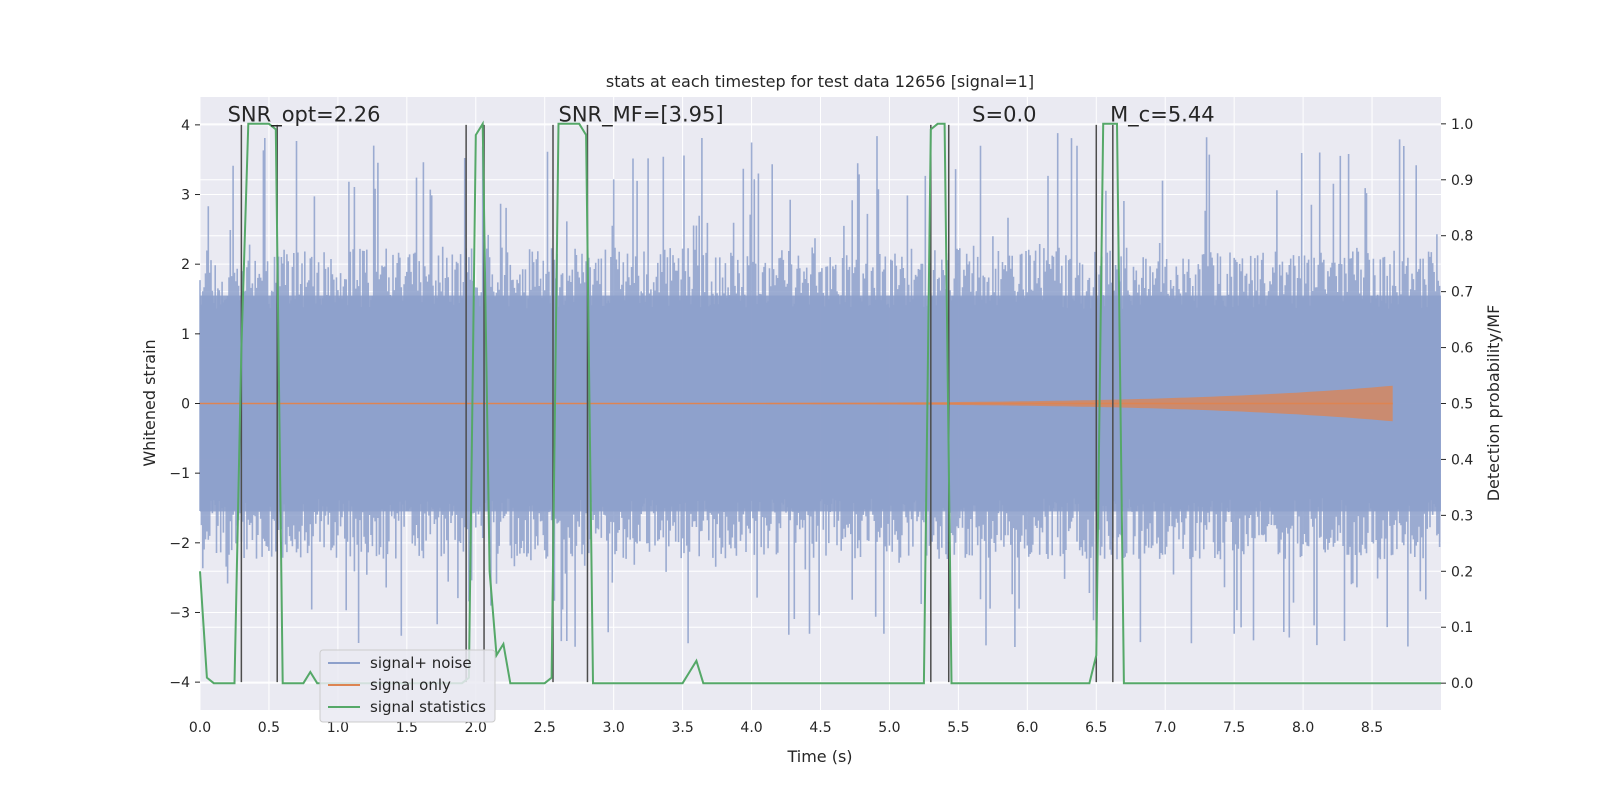  I want to click on x-tick-label: 0.5, so click(269, 728).